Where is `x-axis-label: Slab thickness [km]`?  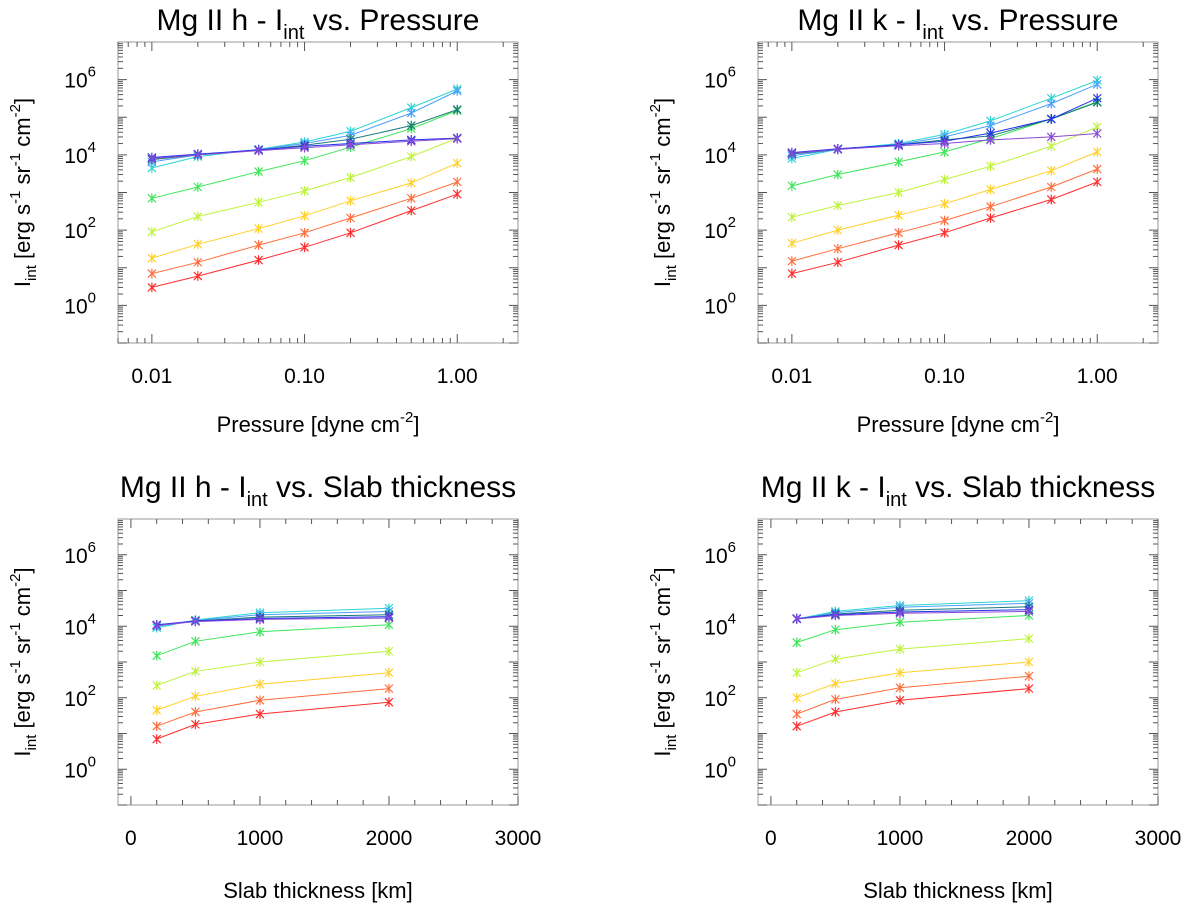 x-axis-label: Slab thickness [km] is located at coordinates (958, 890).